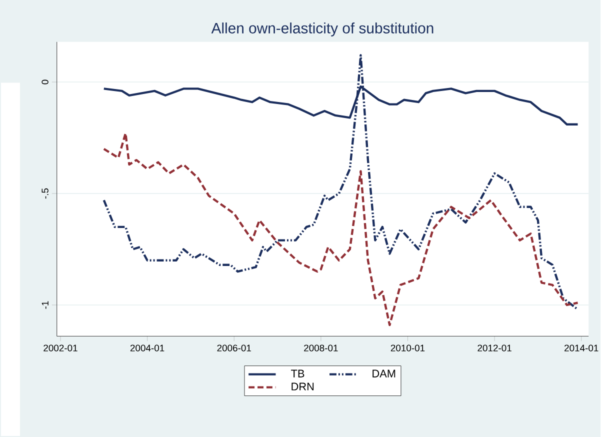  I want to click on legend-label: DAM, so click(384, 374).